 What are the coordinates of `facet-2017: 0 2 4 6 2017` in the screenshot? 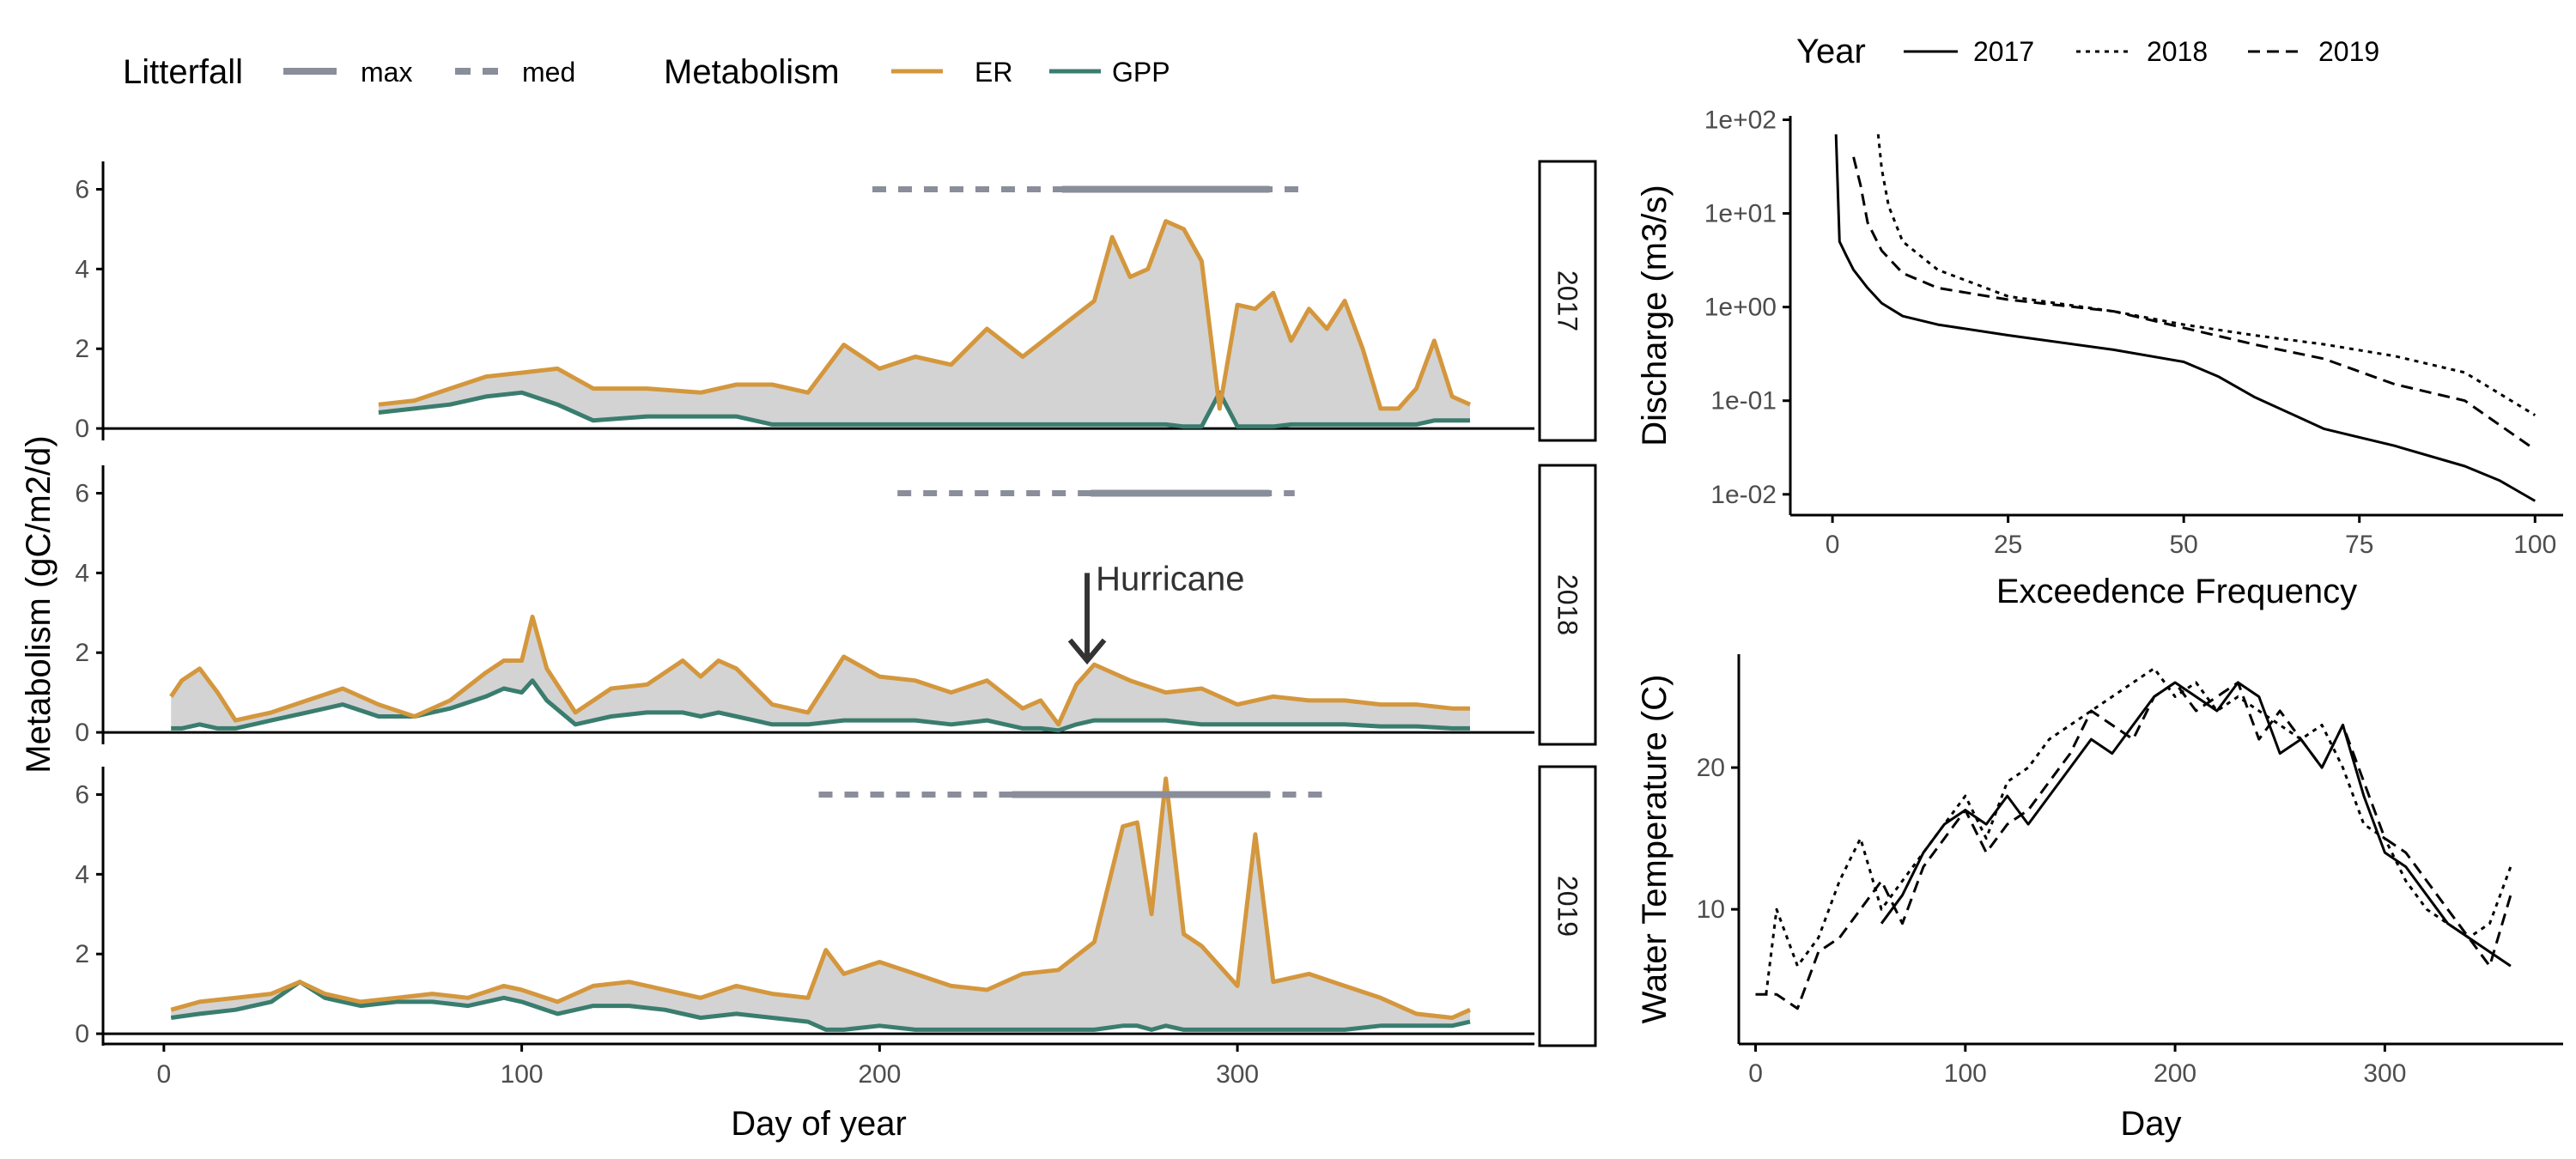 It's located at (836, 301).